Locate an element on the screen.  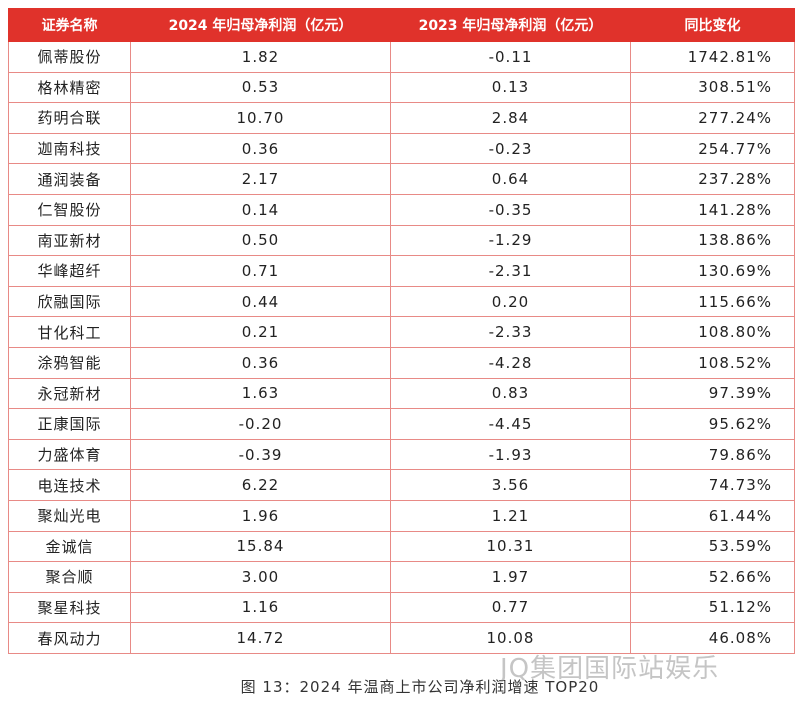
table-row: 通润装备 2.17 0.64 237.28% is located at coordinates (401, 179).